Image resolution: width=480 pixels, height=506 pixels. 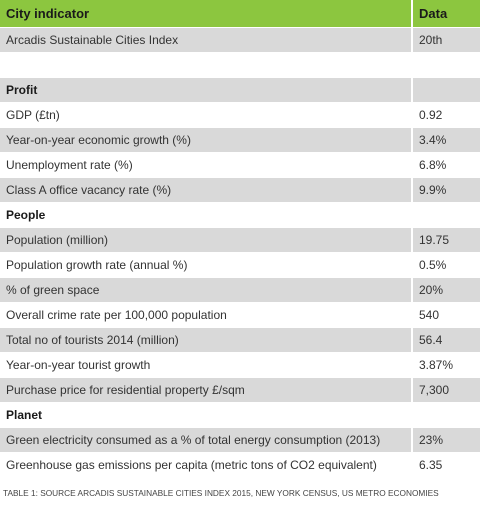 I want to click on indicator-value: 0.5%, so click(x=445, y=265).